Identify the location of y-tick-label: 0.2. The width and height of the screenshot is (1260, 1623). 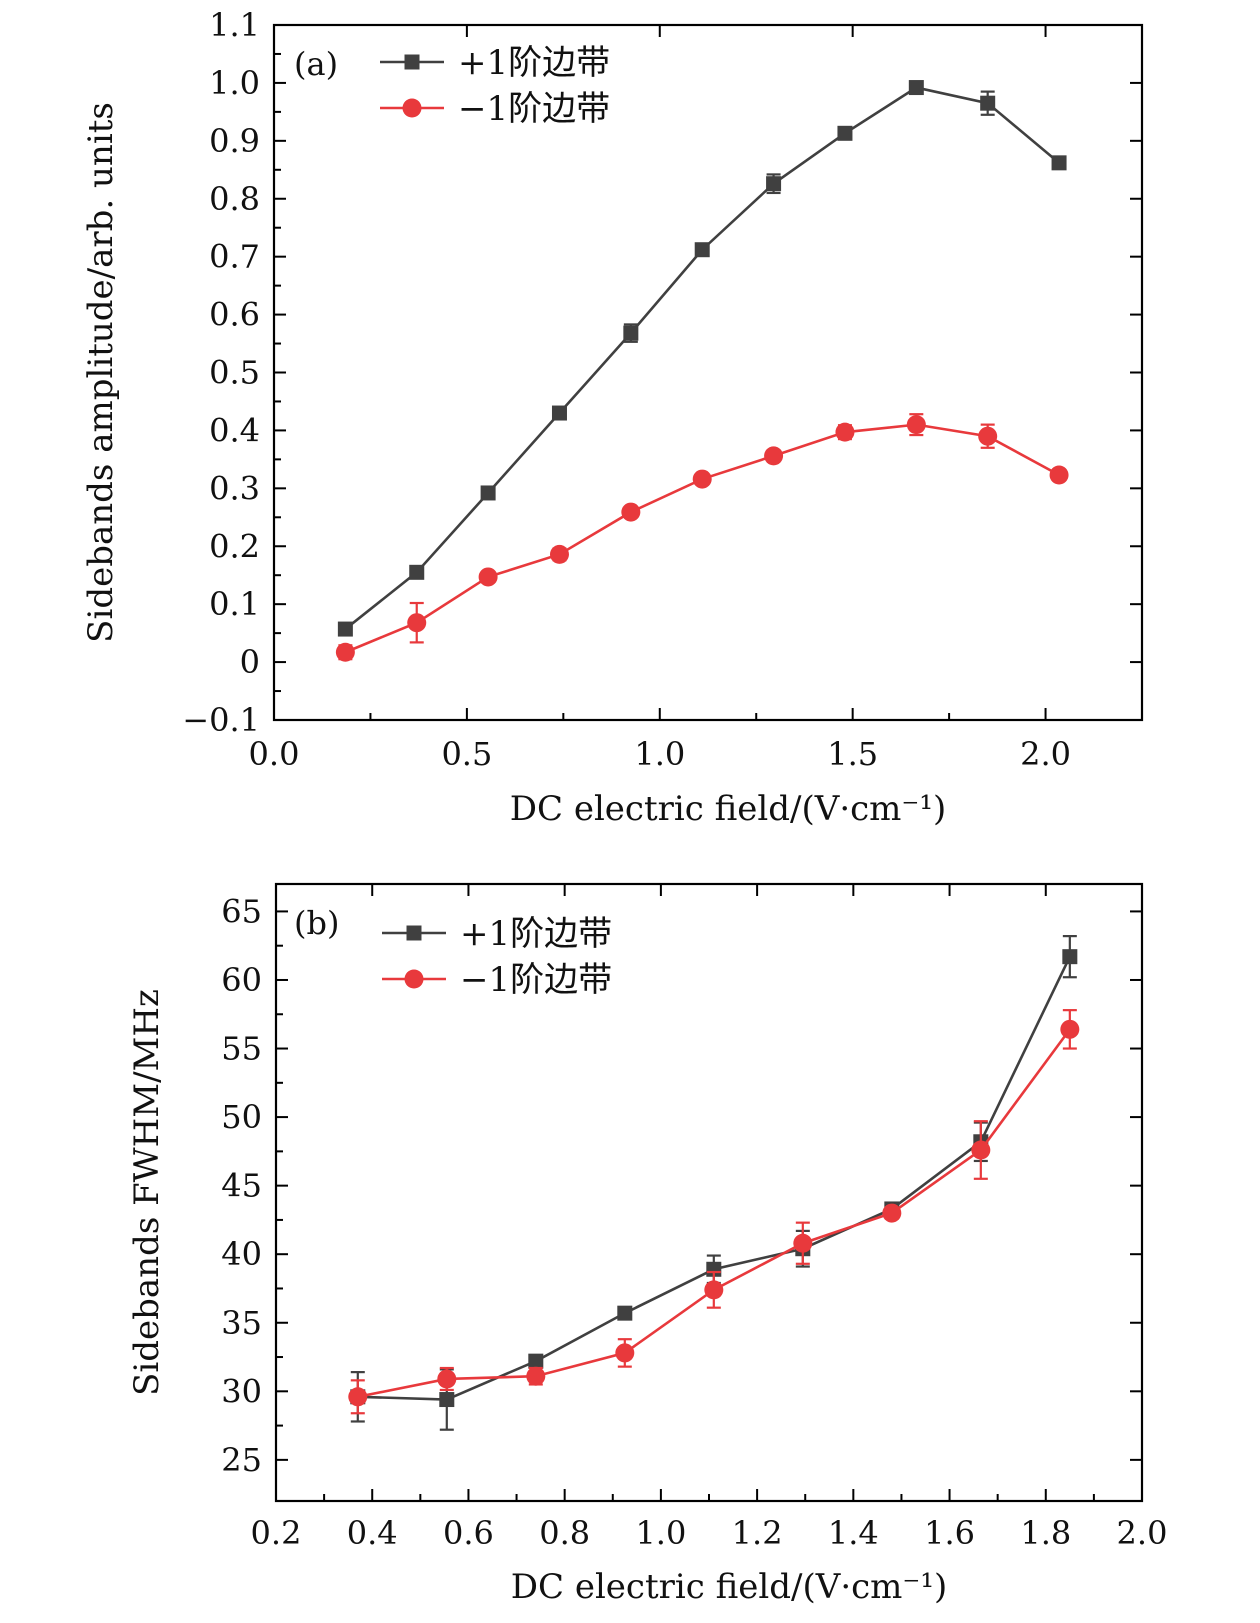
(234, 546).